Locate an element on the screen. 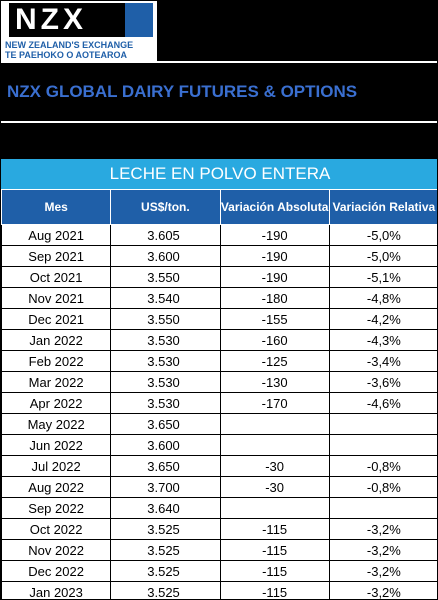 The width and height of the screenshot is (438, 600). table-cell: Mar 2022 is located at coordinates (56, 382).